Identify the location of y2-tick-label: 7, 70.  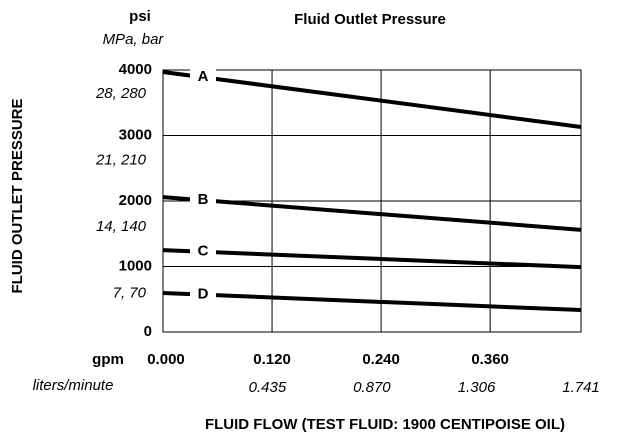
(130, 292).